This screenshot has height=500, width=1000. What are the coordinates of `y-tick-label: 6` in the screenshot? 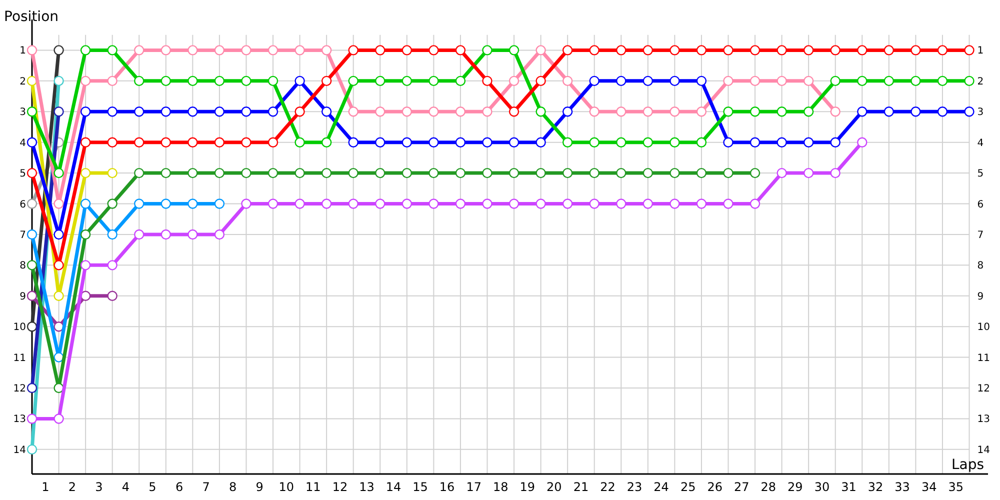 It's located at (23, 204).